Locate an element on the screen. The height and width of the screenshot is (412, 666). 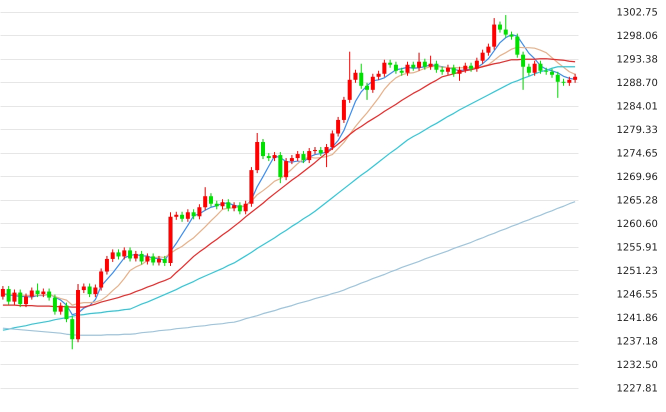
y-tick-label: 1237.18 is located at coordinates (637, 342).